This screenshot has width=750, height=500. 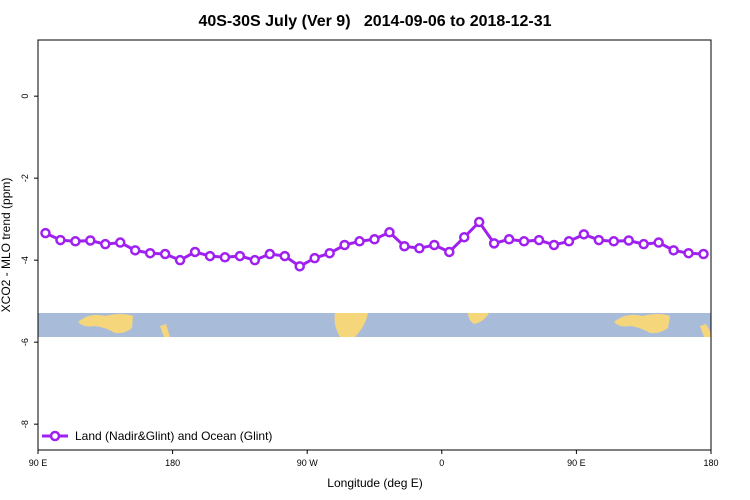 I want to click on legend-marker, so click(x=55, y=436).